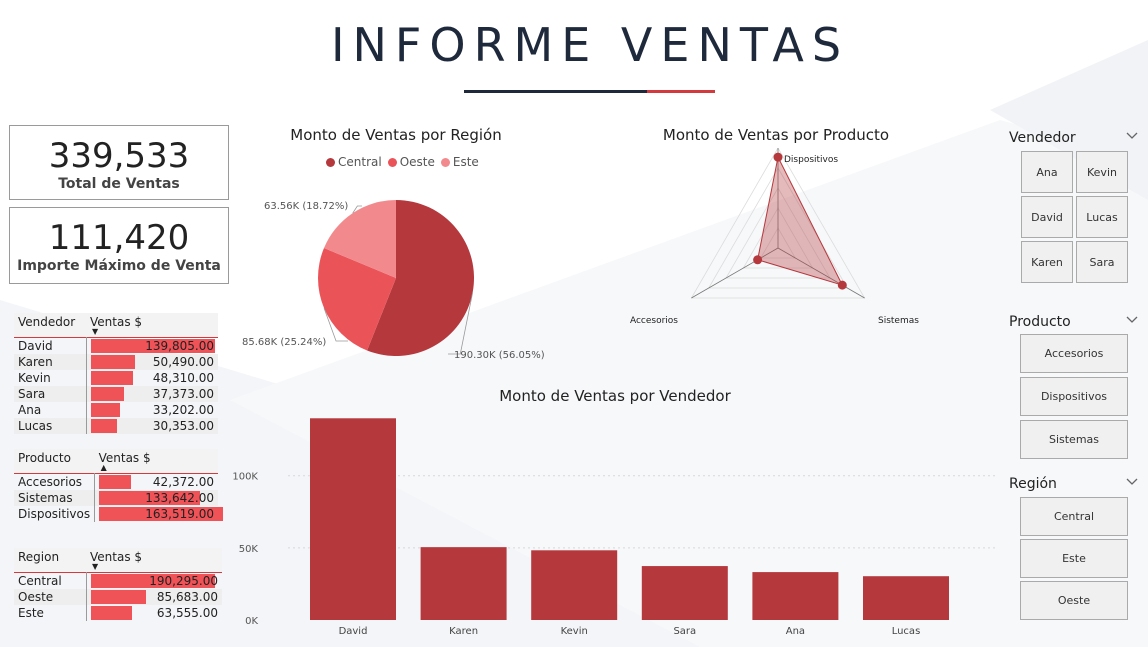 The image size is (1148, 647). What do you see at coordinates (335, 325) in the screenshot?
I see `leader-line` at bounding box center [335, 325].